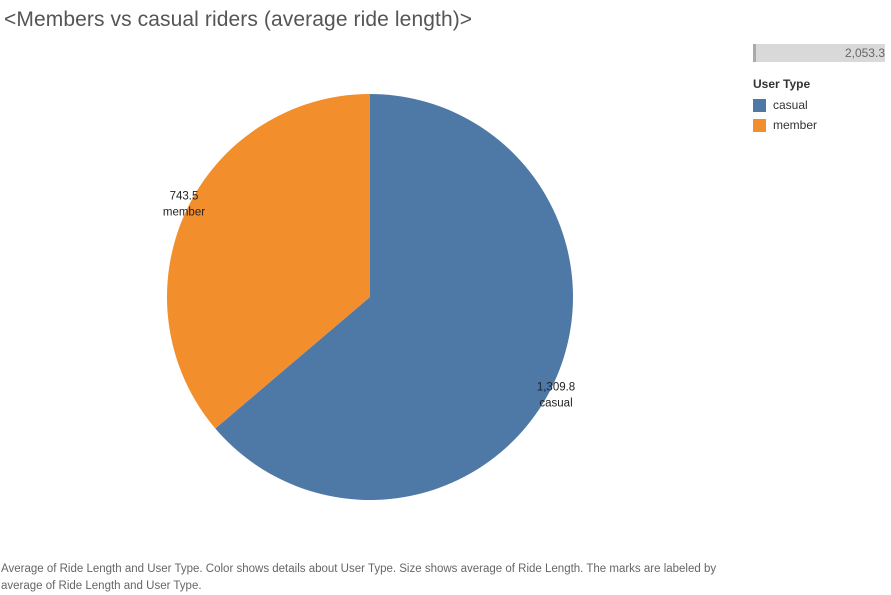  I want to click on size-legend-max-value: 2,053.3, so click(864, 53).